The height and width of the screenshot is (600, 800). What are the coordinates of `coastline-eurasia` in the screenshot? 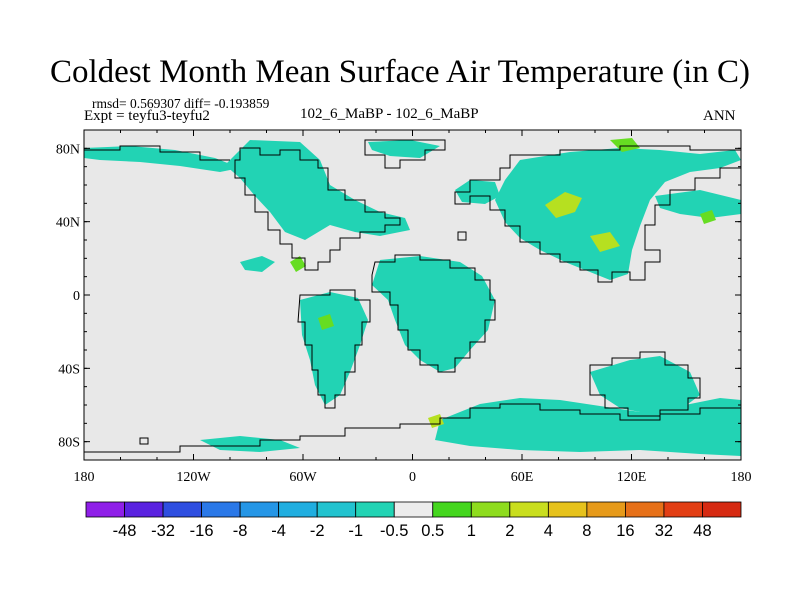 It's located at (598, 214).